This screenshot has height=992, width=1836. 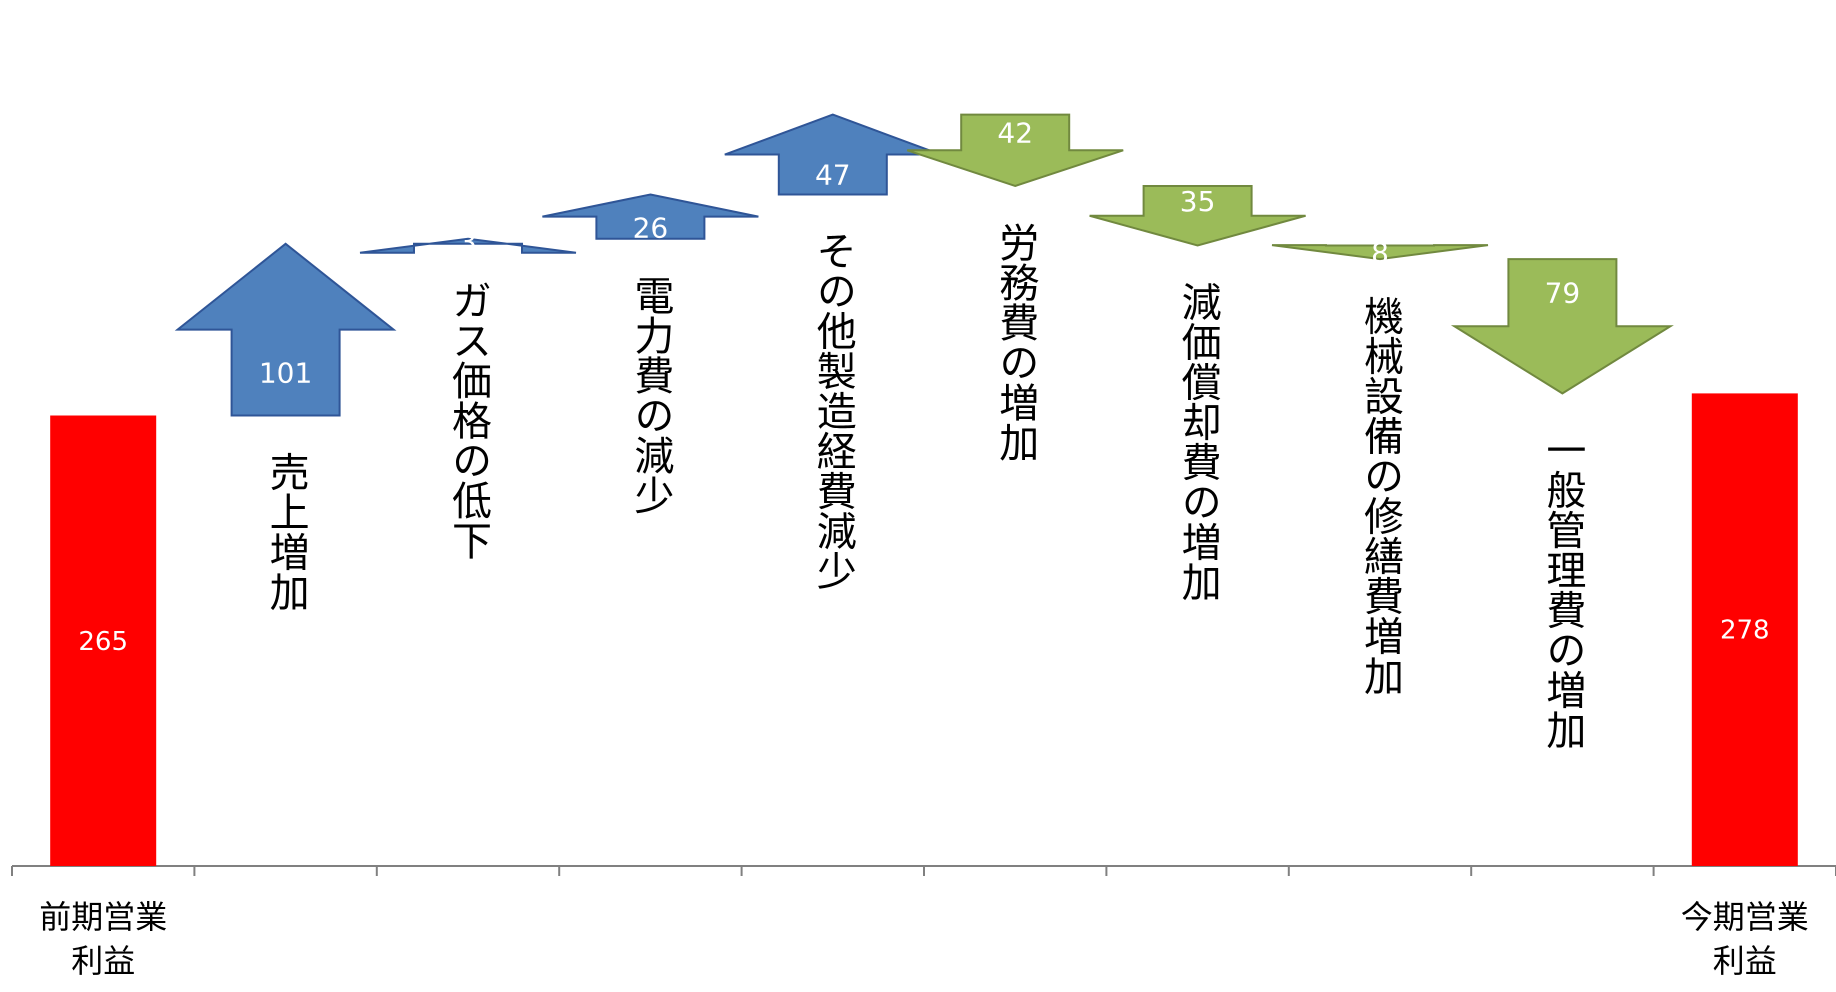 I want to click on category-label: 一般管理費の増加, so click(x=1562, y=589).